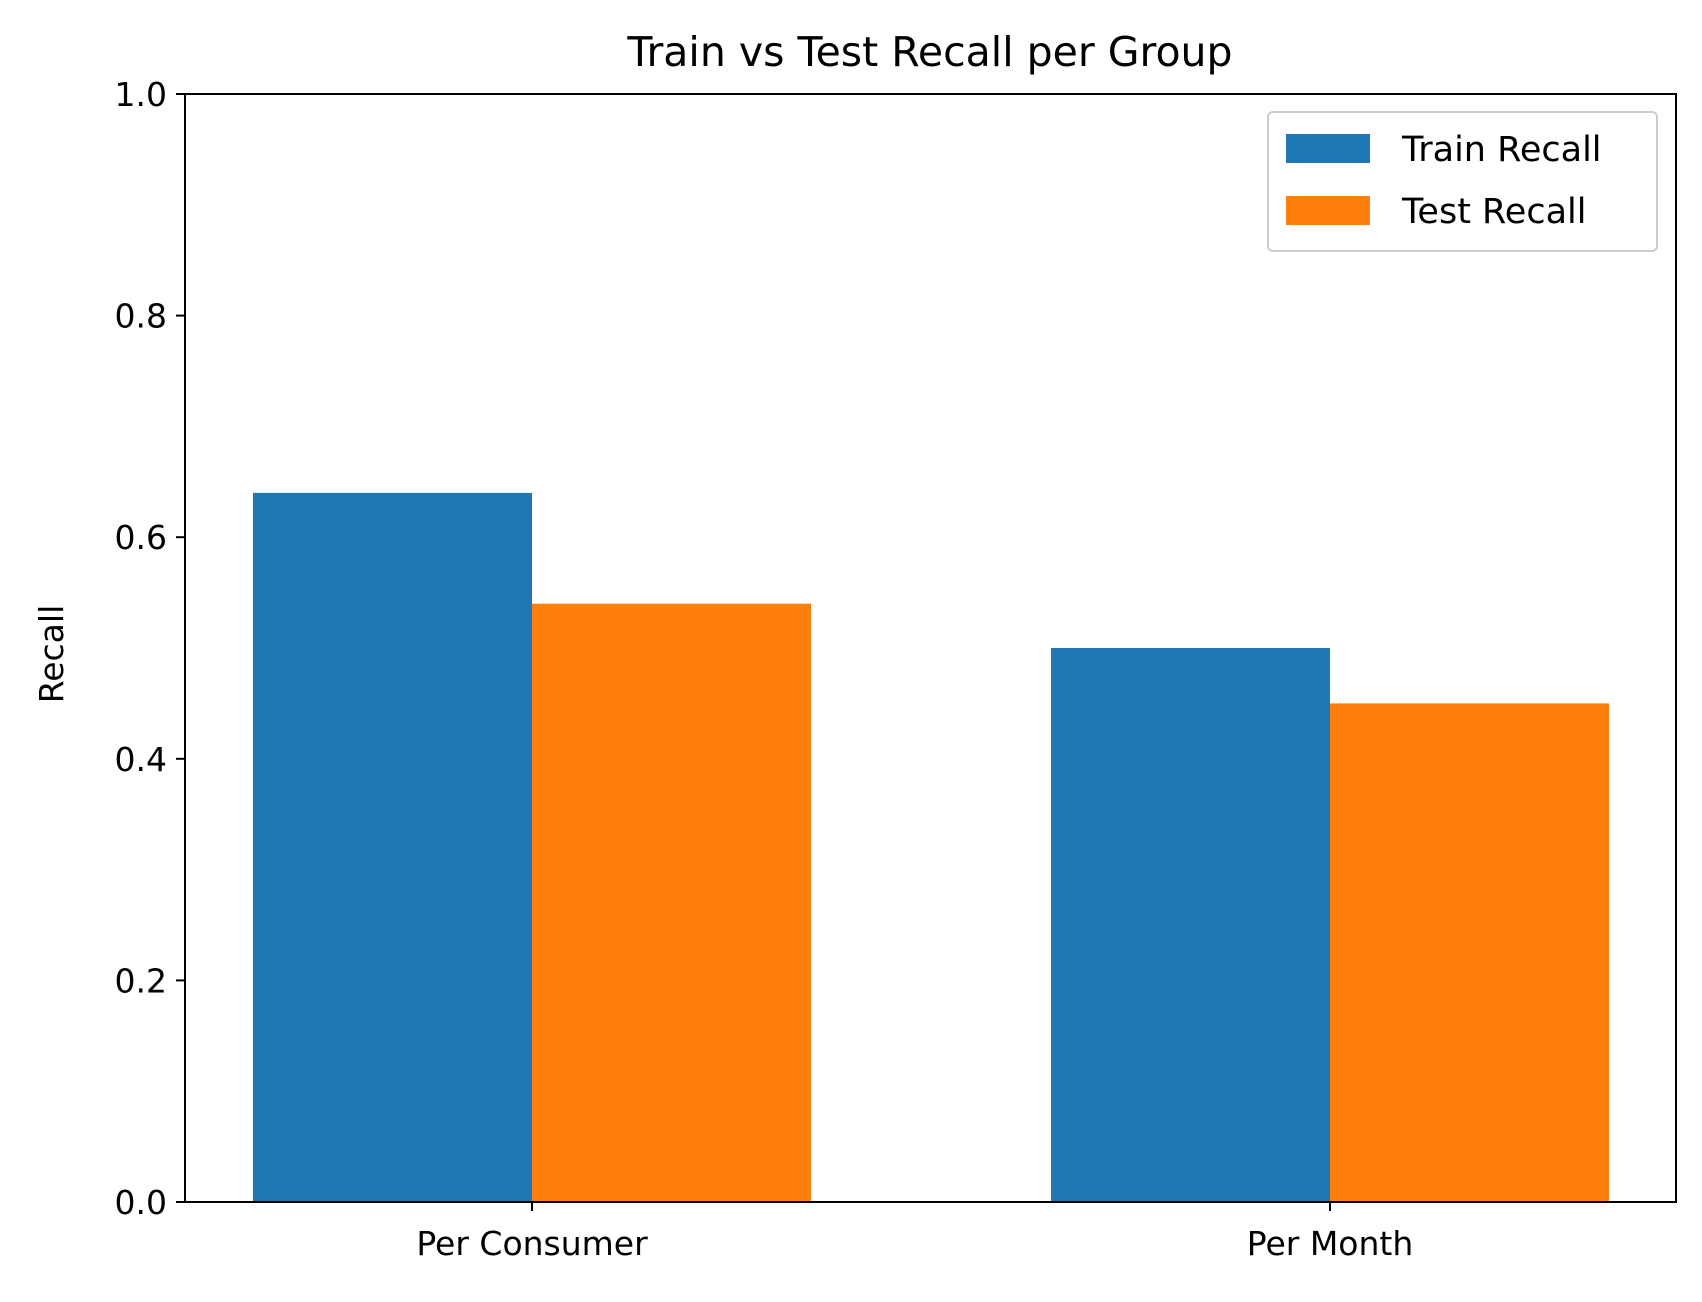  Describe the element at coordinates (141, 94) in the screenshot. I see `y-tick-label: 1.0` at that location.